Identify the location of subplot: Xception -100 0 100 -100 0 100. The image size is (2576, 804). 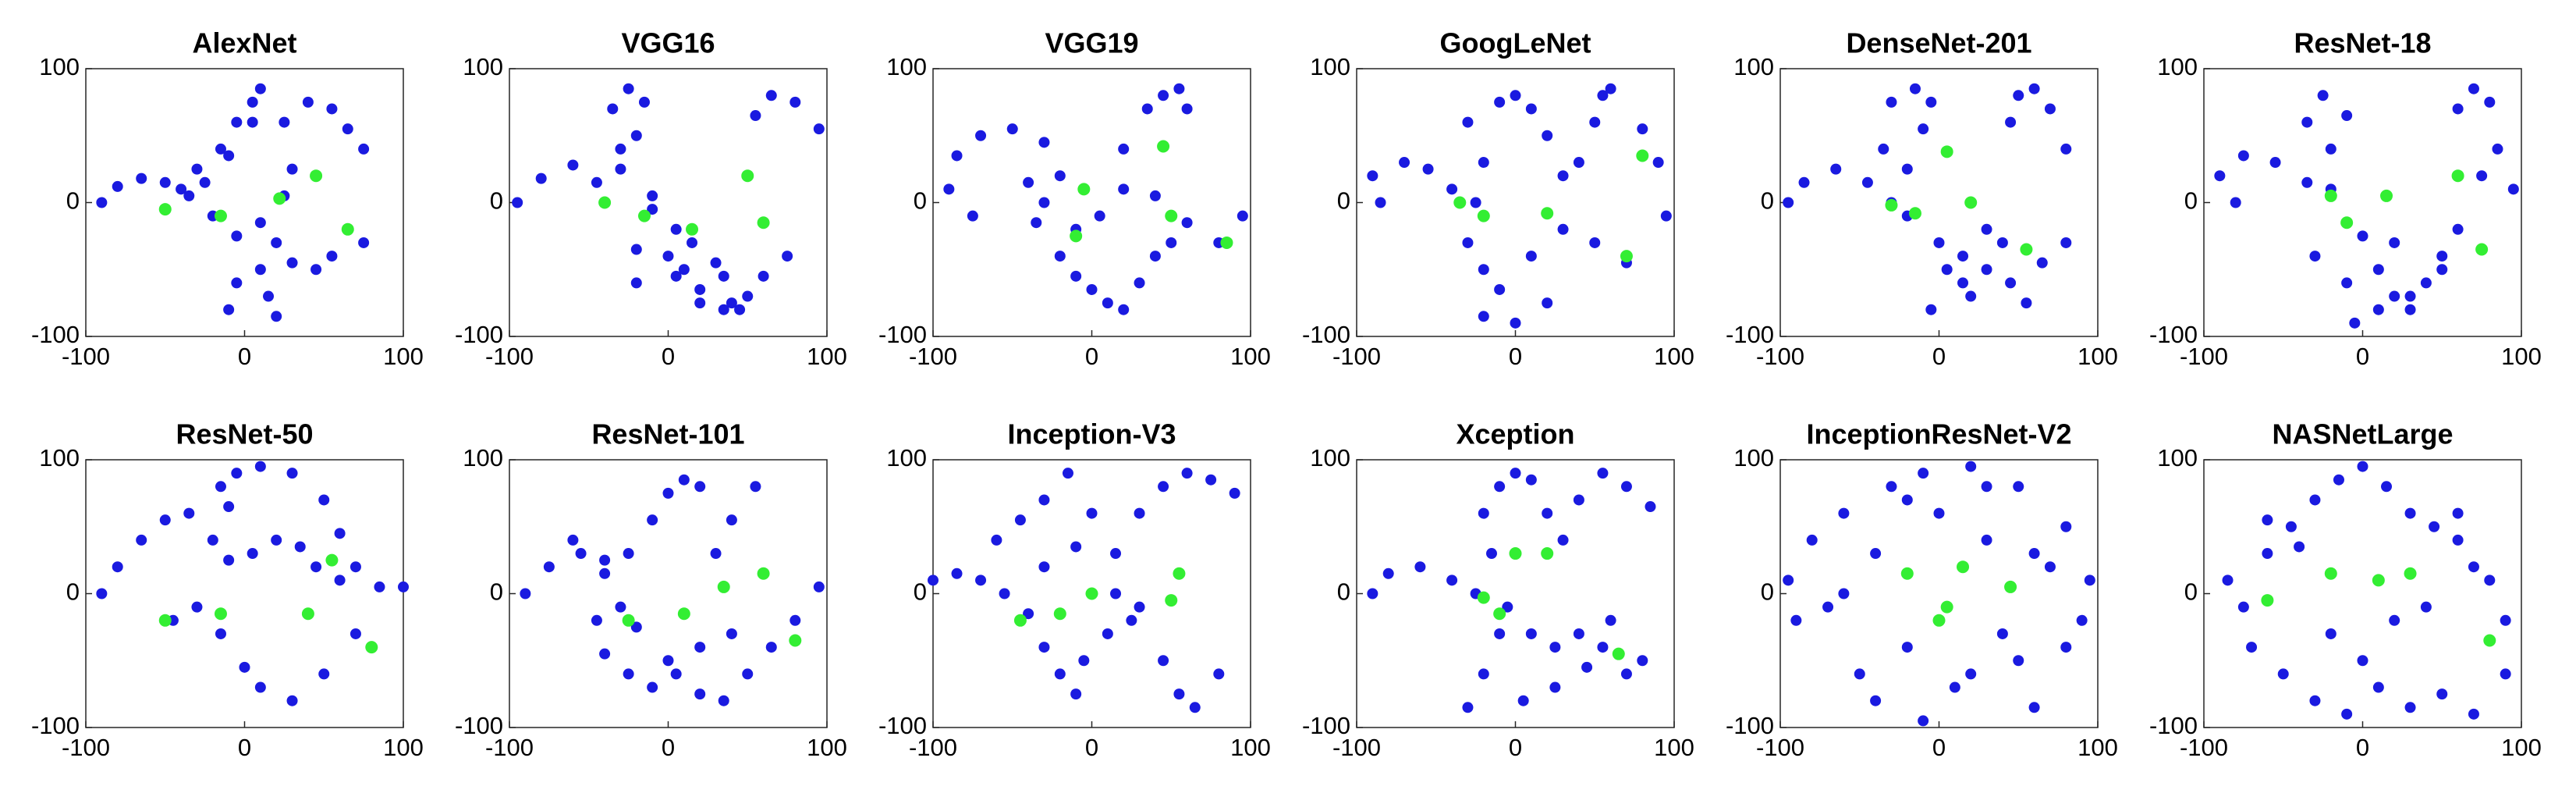
(1498, 590).